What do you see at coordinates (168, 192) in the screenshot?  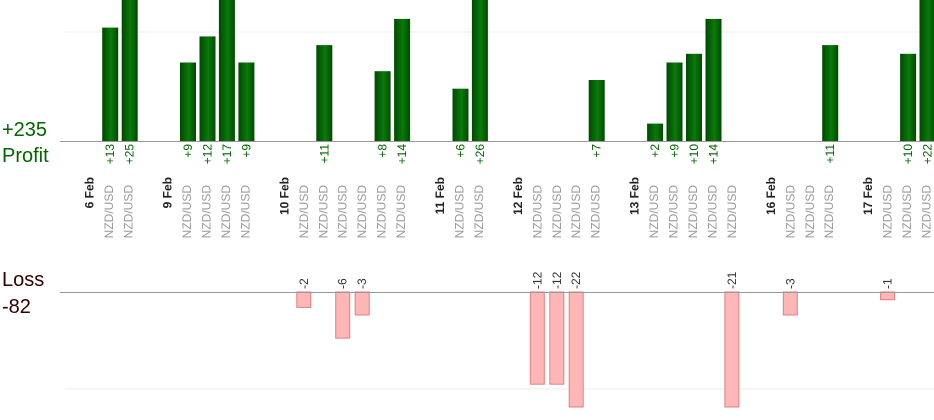 I see `date-label: 9 Feb` at bounding box center [168, 192].